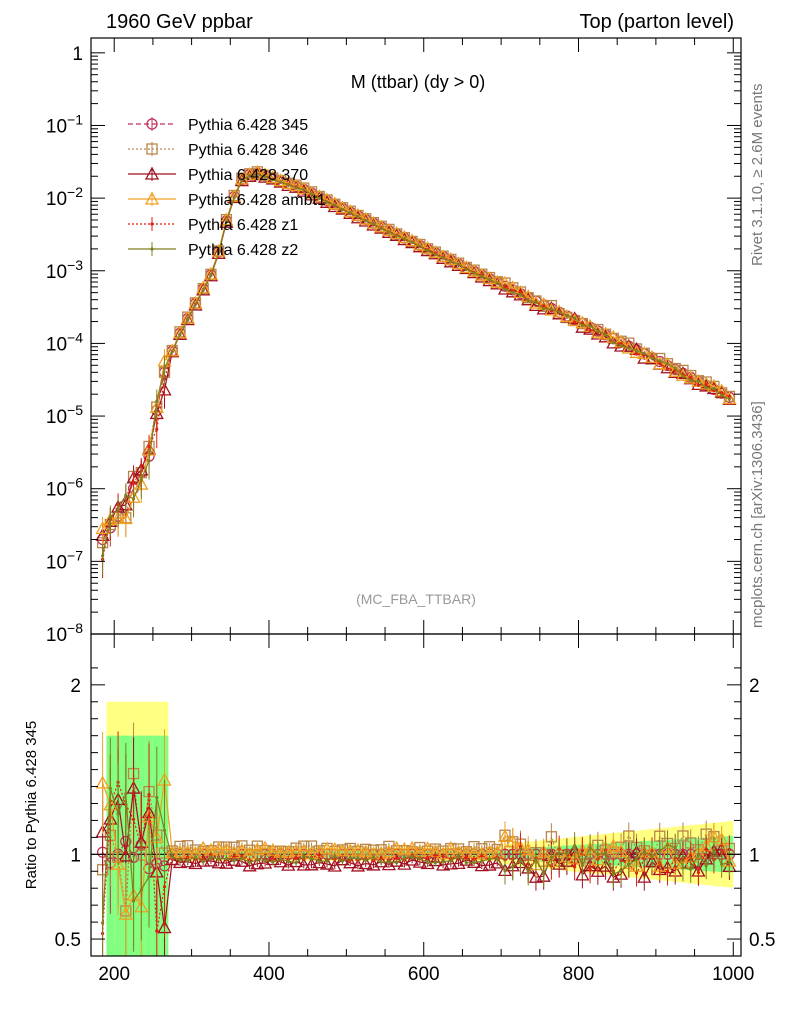  Describe the element at coordinates (416, 599) in the screenshot. I see `analysis-watermark: (MC_FBA_TTBAR)` at that location.